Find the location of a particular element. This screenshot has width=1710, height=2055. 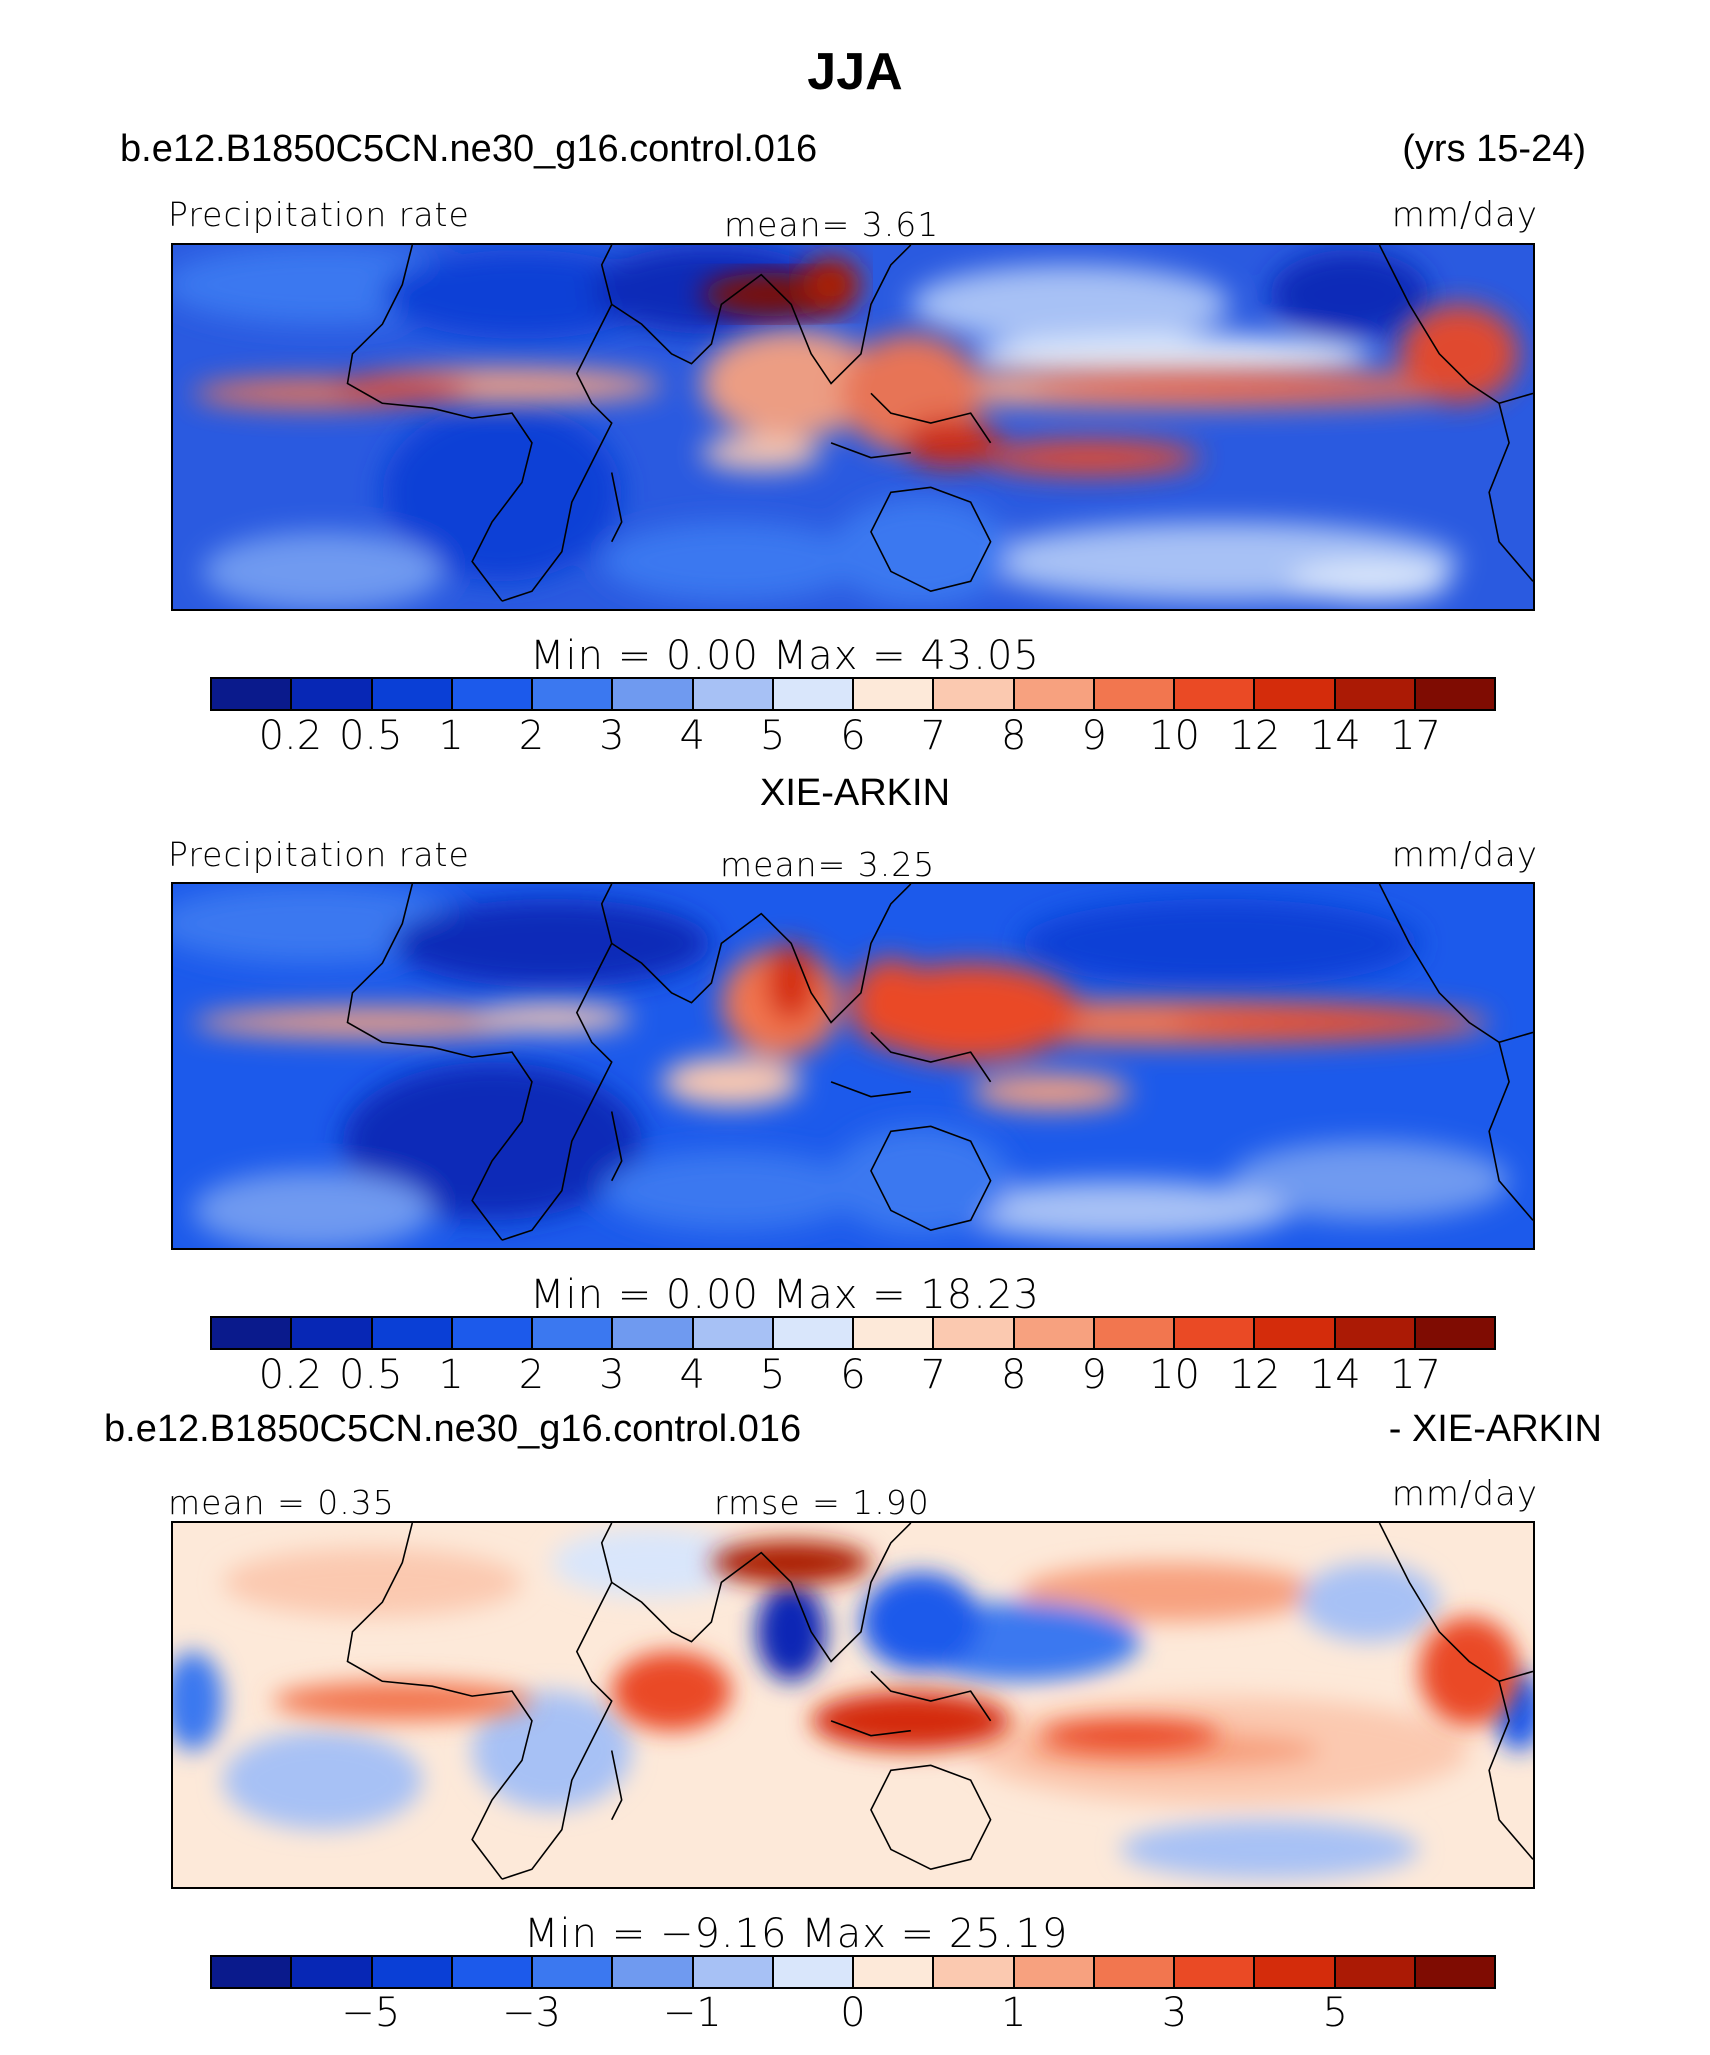

panel3-minmax-label: Min = −9.16 Max = 25.19 is located at coordinates (796, 1934).